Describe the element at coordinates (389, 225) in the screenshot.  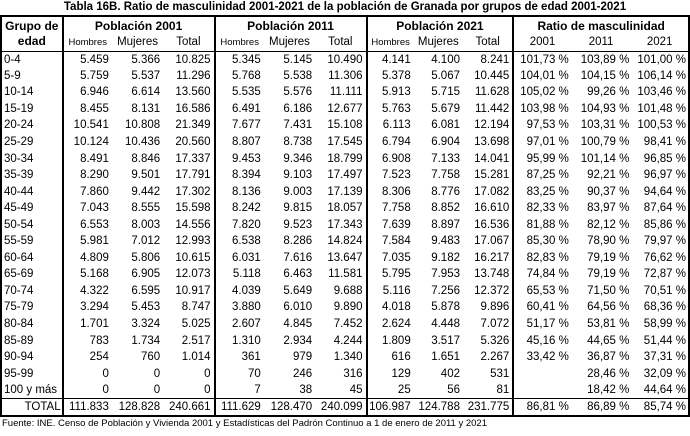
I see `cell: 7.639` at that location.